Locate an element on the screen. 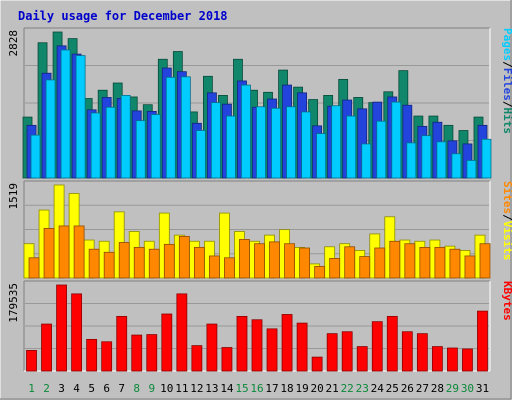 This screenshot has width=512, height=400. panel-hits-legend-text: Pages/Files/Hits is located at coordinates (506, 81).